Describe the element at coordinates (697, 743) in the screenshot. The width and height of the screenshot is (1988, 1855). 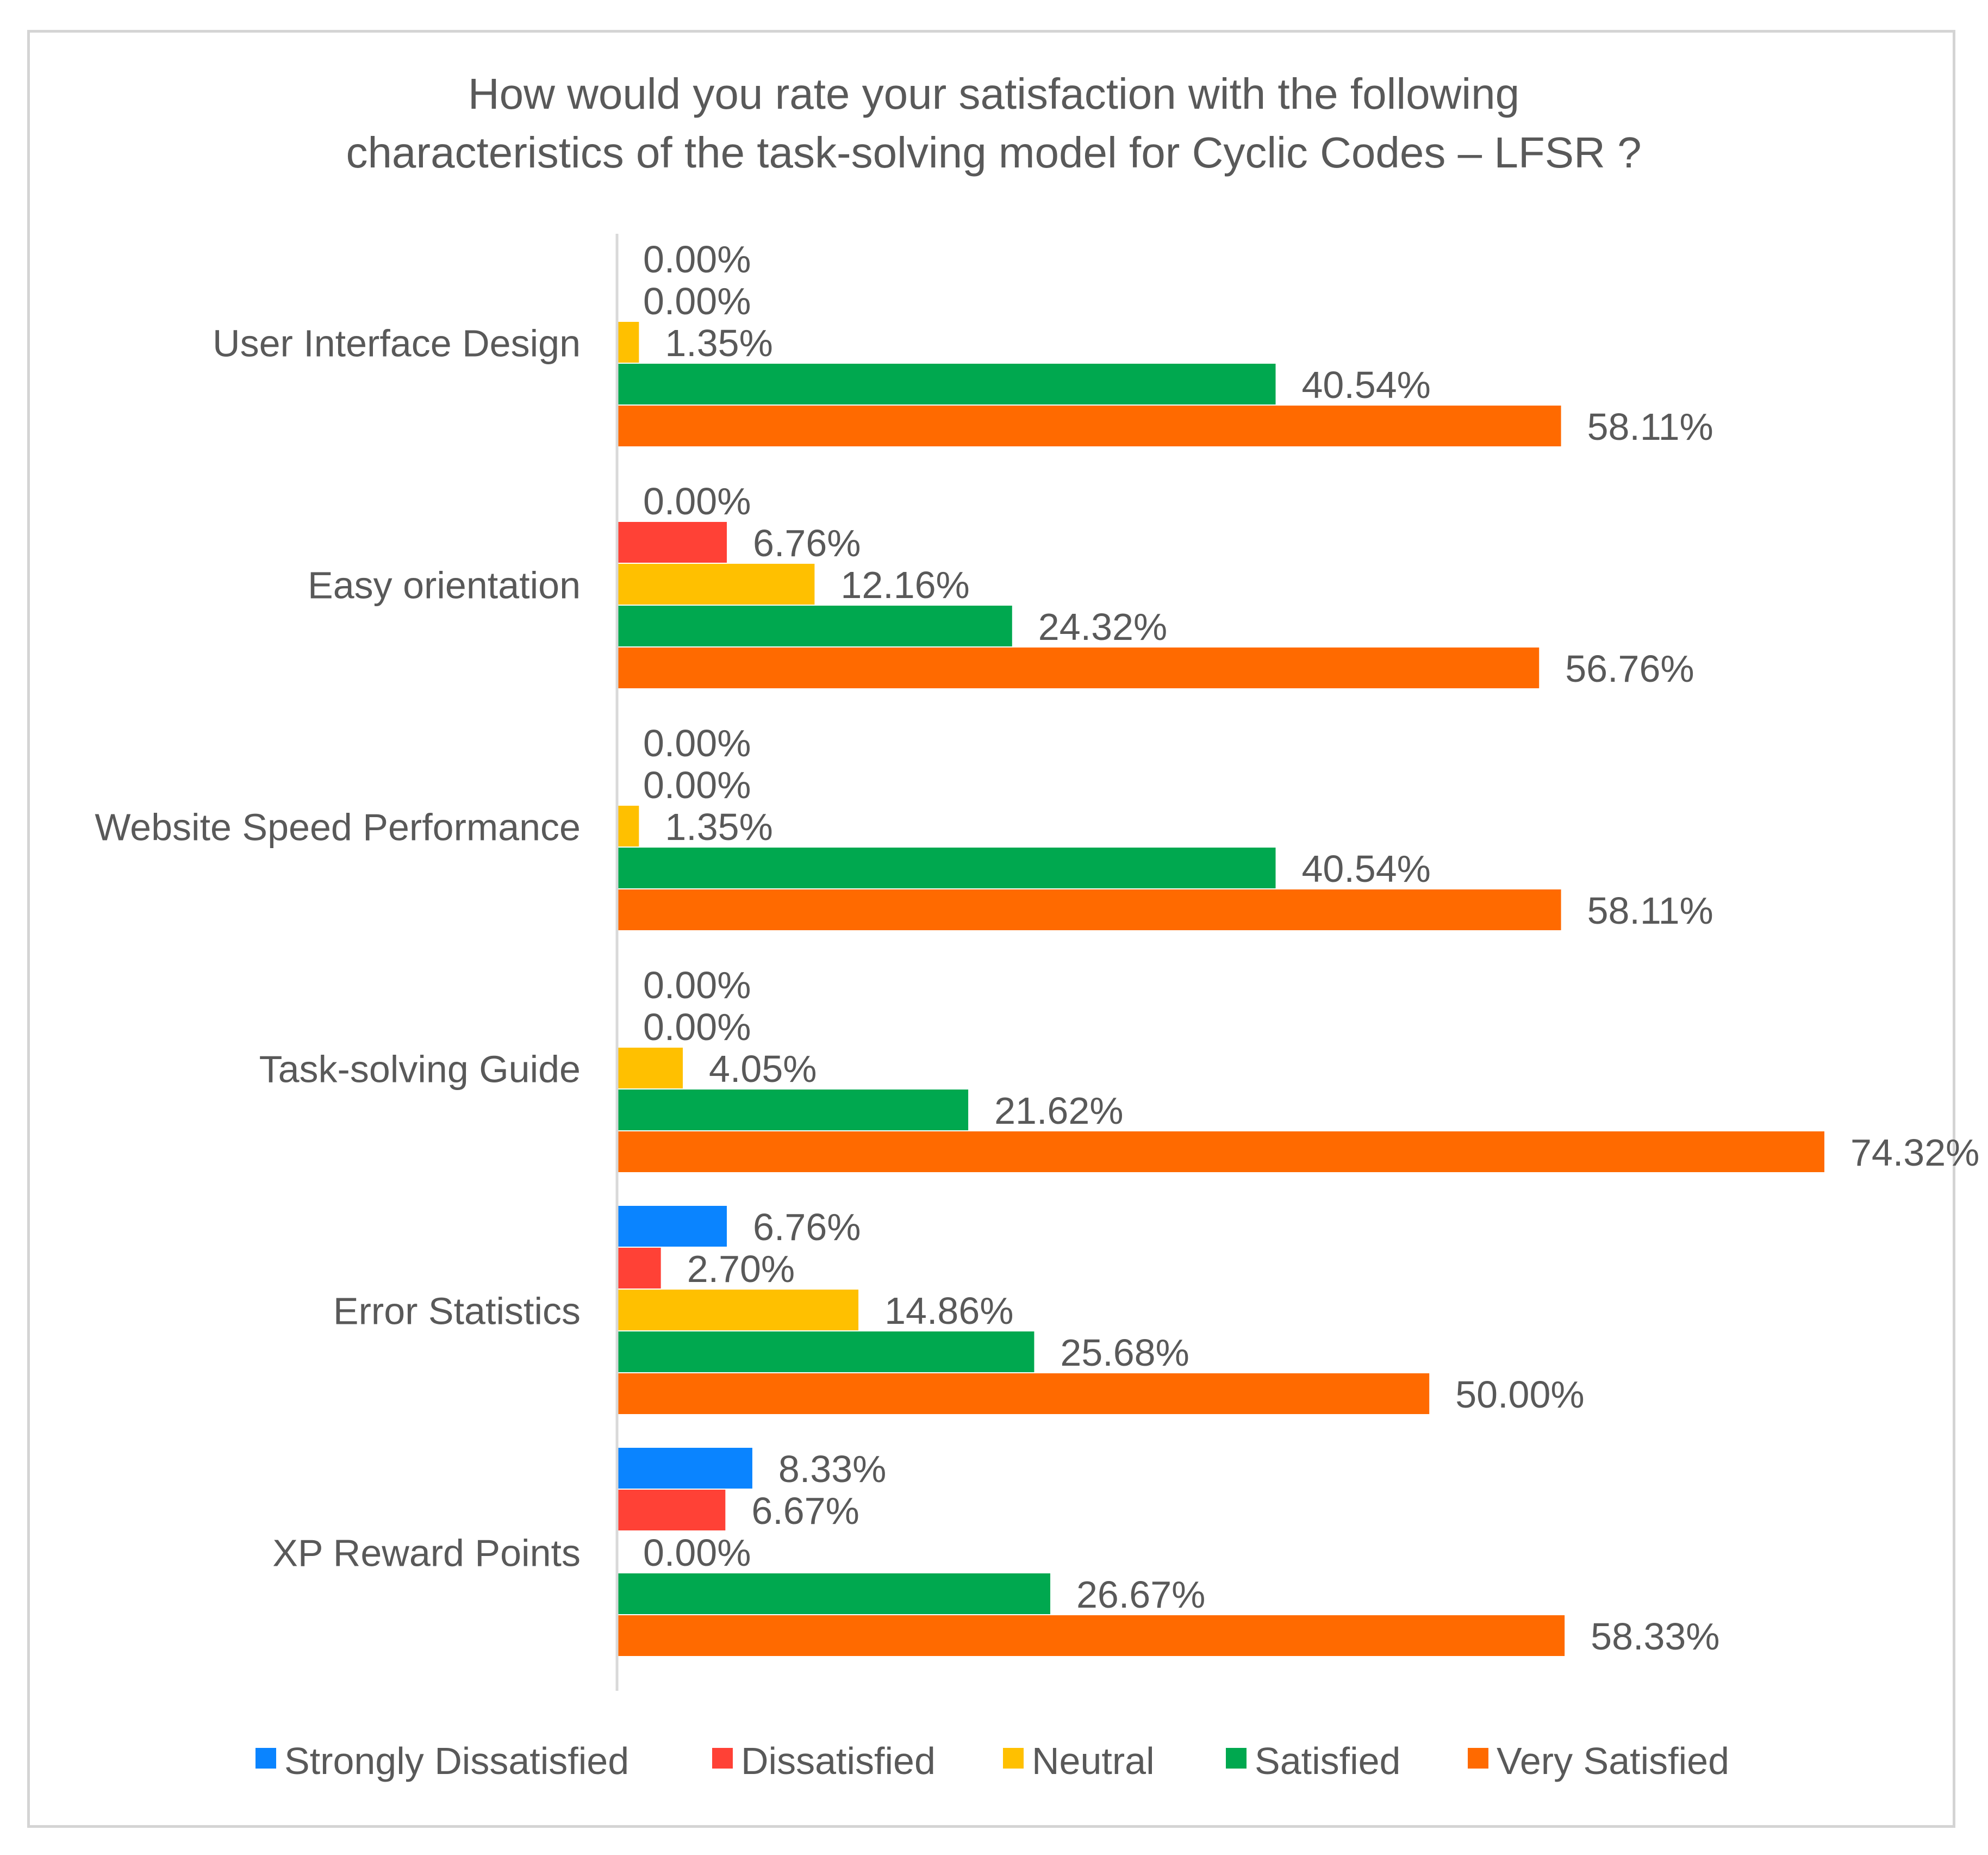
I see `data-label-website-speed-performance-strongly-dissatisfied: 0.00%` at that location.